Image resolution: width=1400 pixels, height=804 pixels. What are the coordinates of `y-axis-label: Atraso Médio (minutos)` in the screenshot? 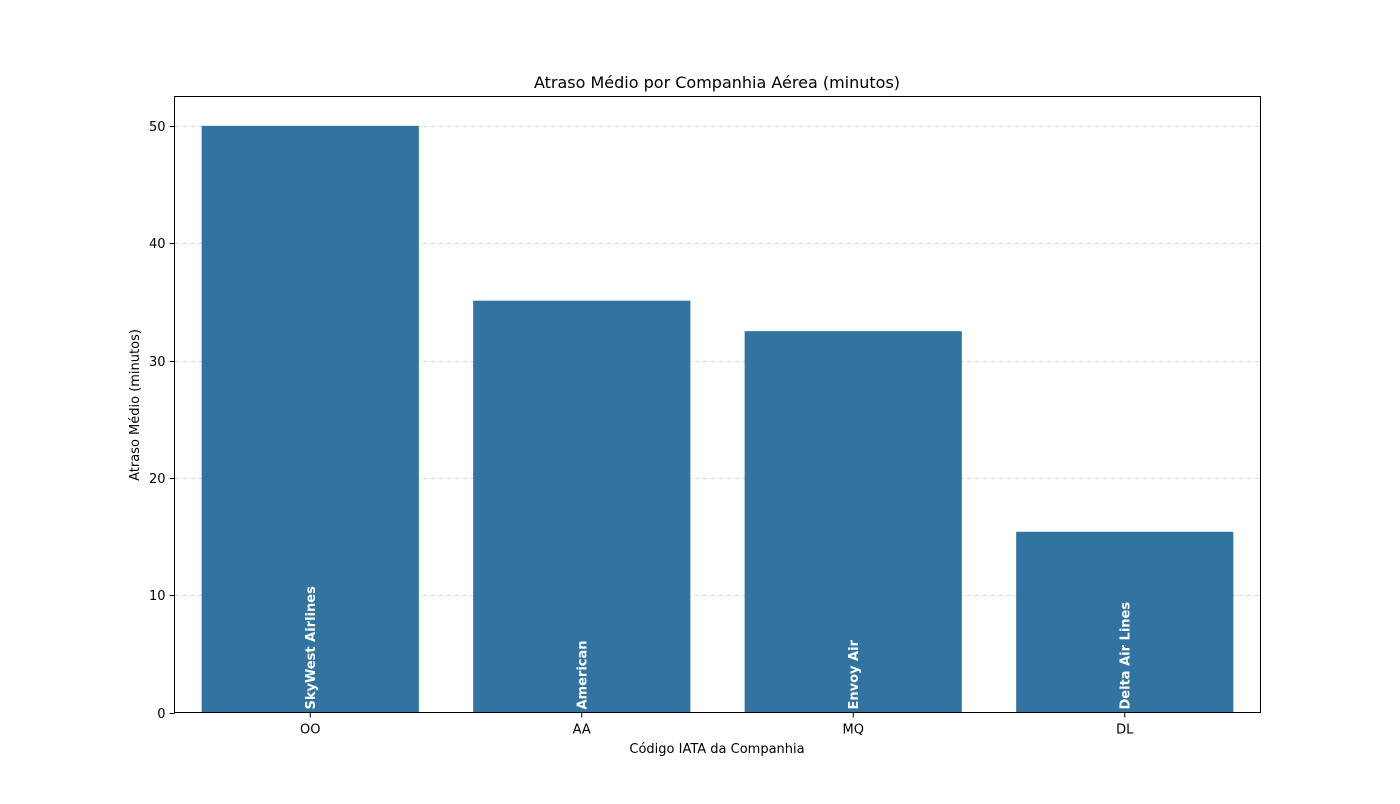 It's located at (135, 405).